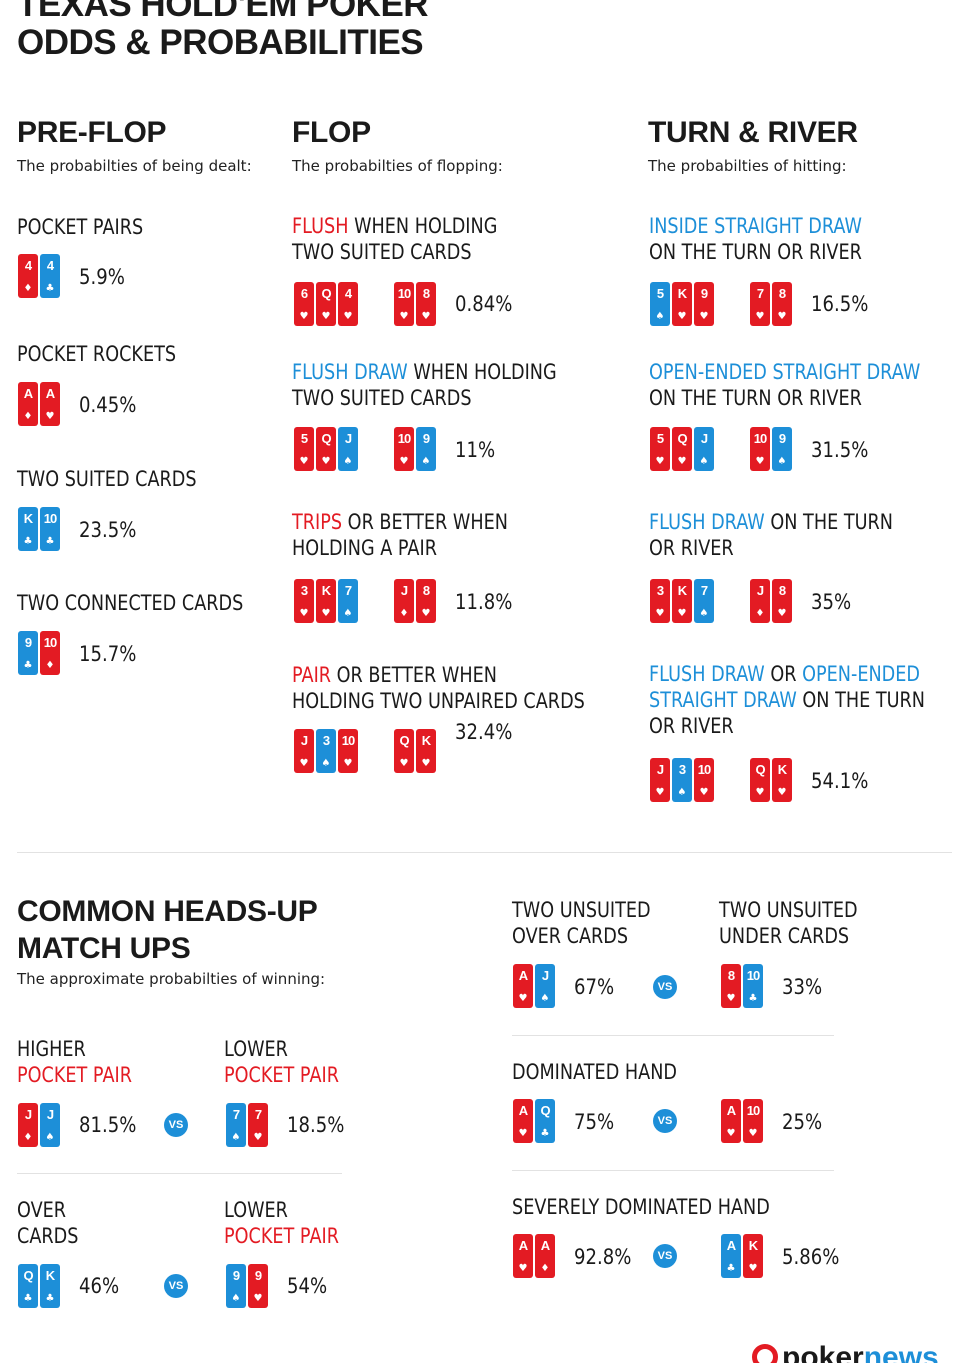 Image resolution: width=970 pixels, height=1363 pixels. I want to click on card-rank: 4, so click(50, 265).